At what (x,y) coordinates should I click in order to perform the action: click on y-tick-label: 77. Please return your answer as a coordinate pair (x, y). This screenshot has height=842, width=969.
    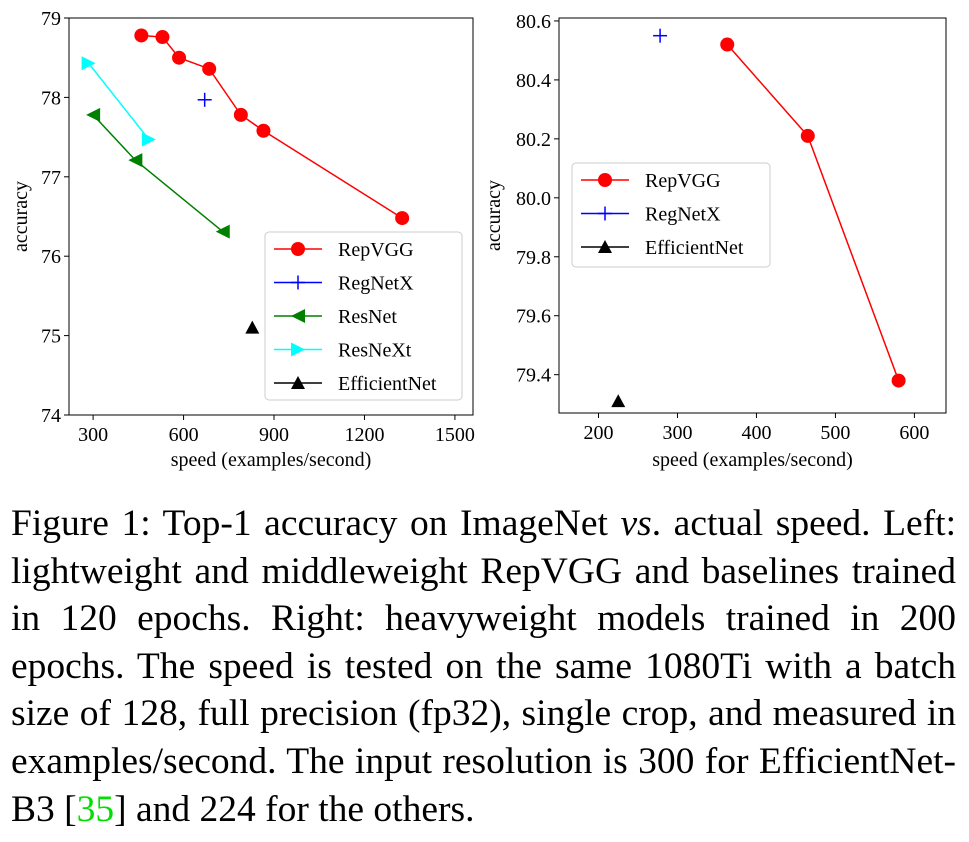
    Looking at the image, I should click on (51, 178).